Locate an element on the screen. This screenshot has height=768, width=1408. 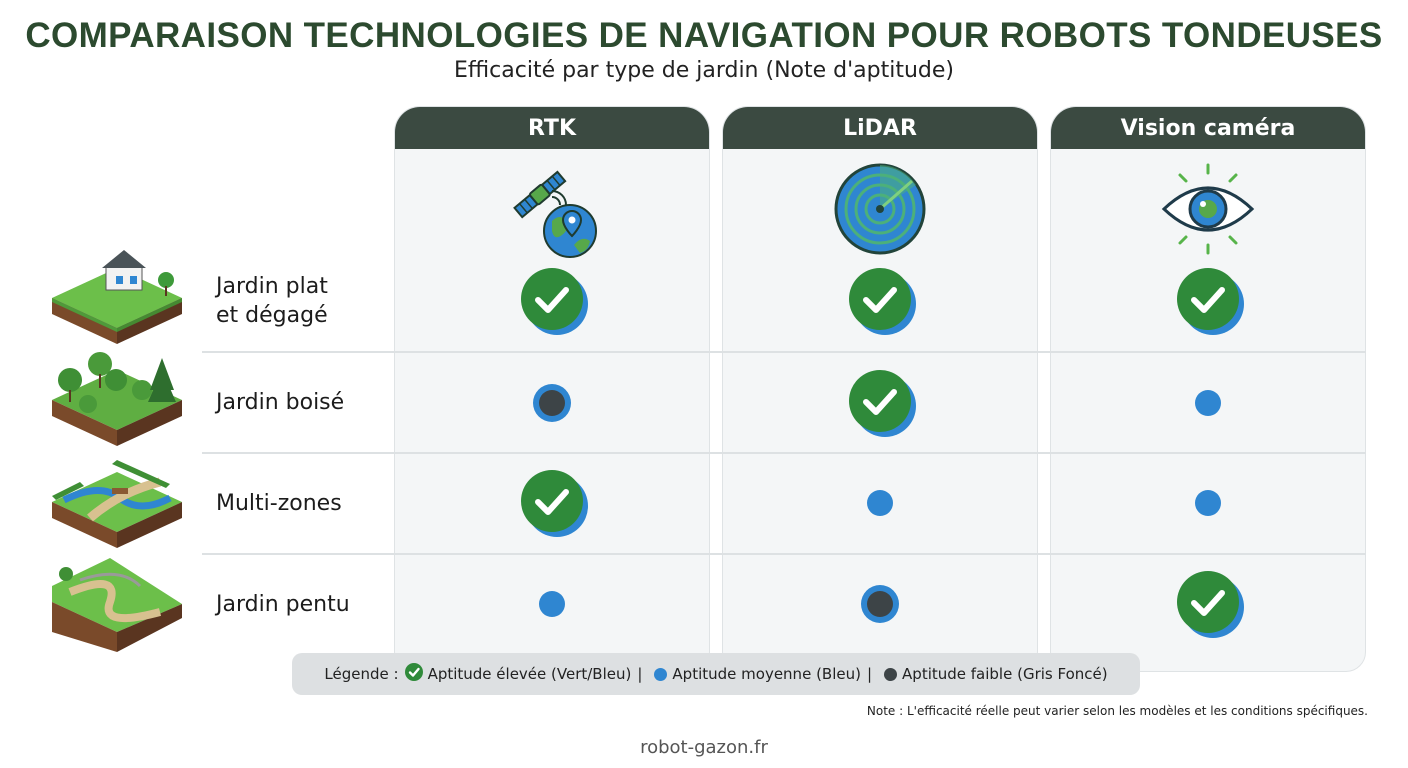
wooded-garden-icon is located at coordinates (117, 402).